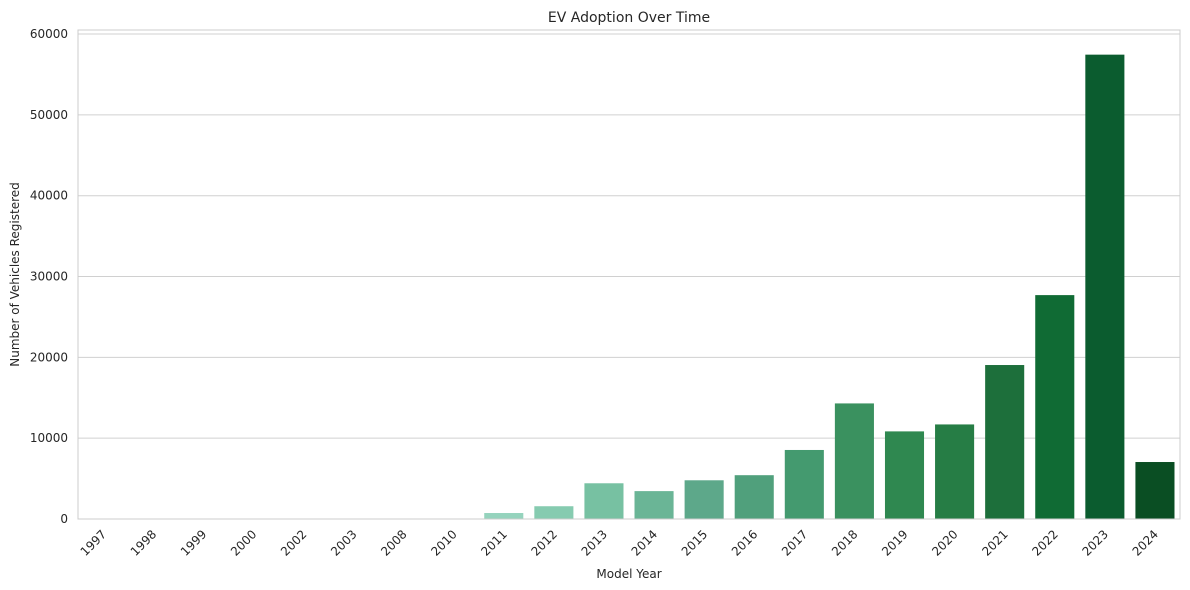 The image size is (1190, 590). I want to click on y-tick-labels: 0 10000 20000 30000 40000 50000 60000, so click(49, 276).